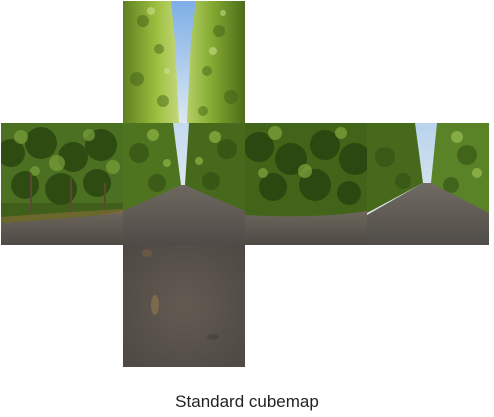  I want to click on cubemap-face-bottom, so click(184, 306).